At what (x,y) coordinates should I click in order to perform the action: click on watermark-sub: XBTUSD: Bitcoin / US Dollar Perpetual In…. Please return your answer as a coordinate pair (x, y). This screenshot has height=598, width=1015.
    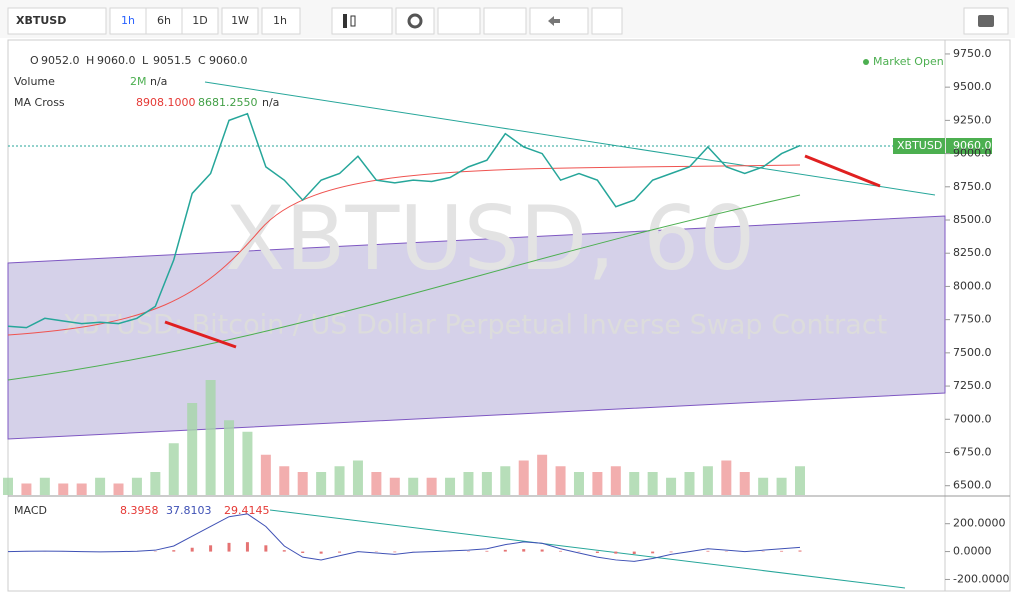
    Looking at the image, I should click on (475, 325).